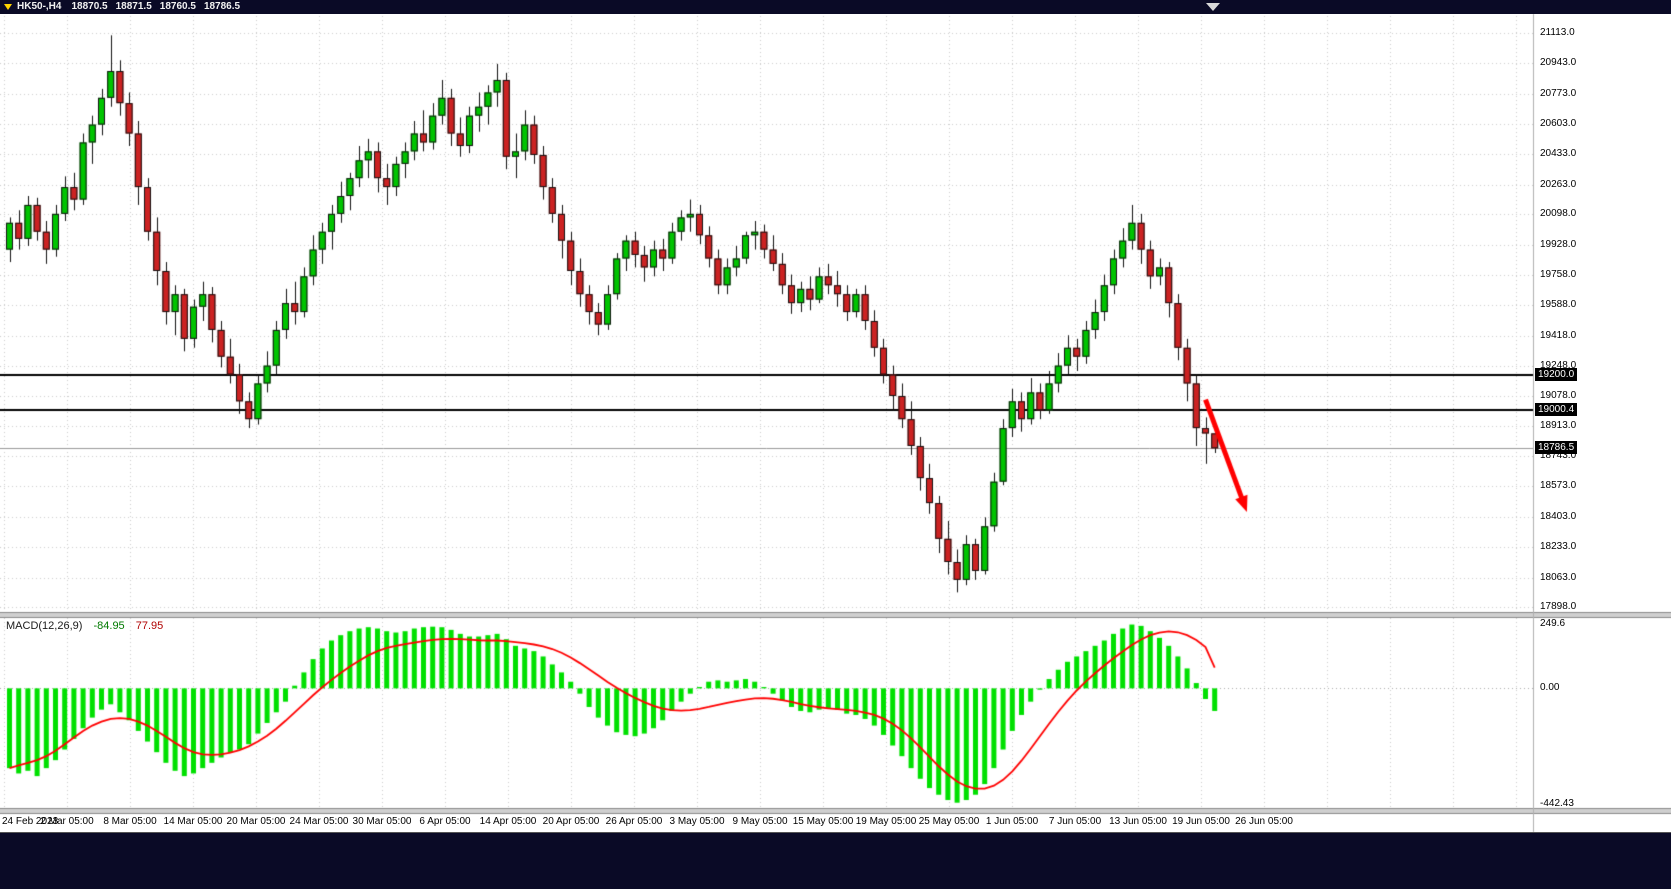 The width and height of the screenshot is (1671, 889). Describe the element at coordinates (177, 6) in the screenshot. I see `ohlc-low-value: 18760.5` at that location.